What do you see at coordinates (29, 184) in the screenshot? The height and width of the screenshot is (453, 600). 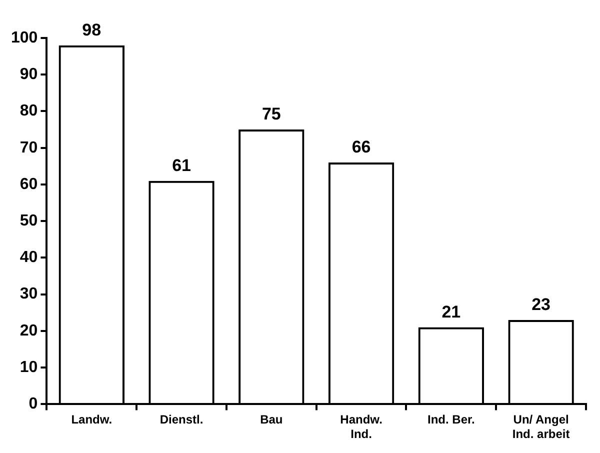 I see `y-tick-label: 60` at bounding box center [29, 184].